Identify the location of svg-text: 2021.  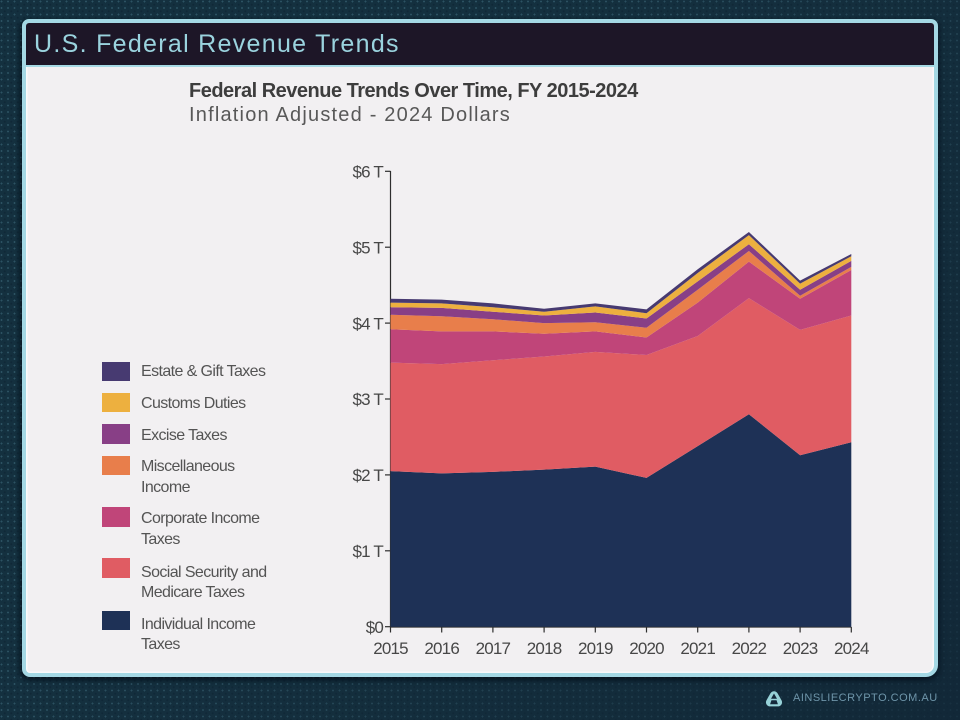
(697, 648).